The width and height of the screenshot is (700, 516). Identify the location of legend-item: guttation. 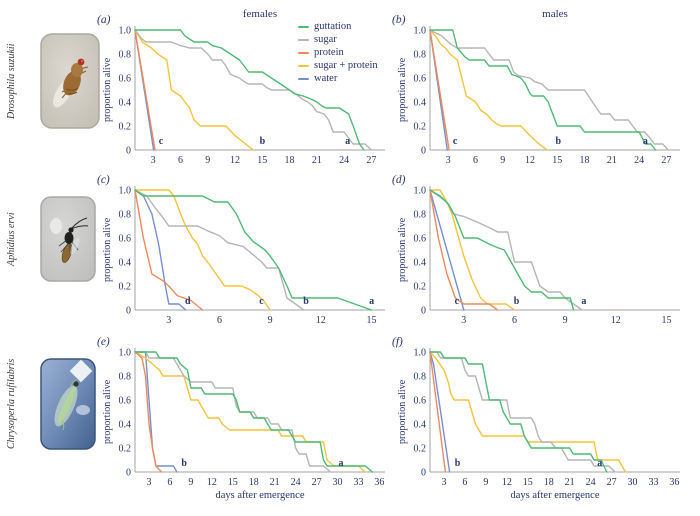
(338, 26).